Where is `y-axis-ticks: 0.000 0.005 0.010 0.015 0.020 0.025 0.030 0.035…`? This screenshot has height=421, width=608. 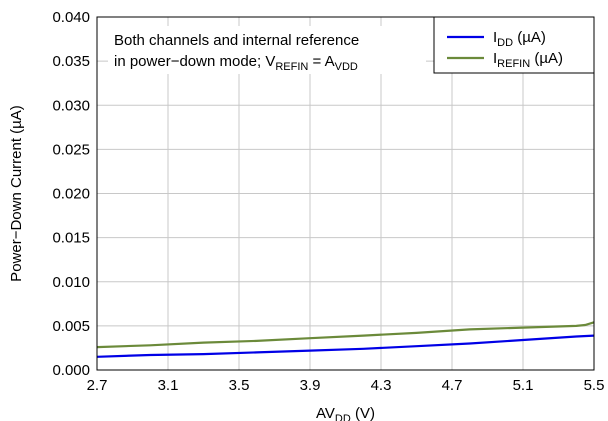
y-axis-ticks: 0.000 0.005 0.010 0.015 0.020 0.025 0.030 0.035… is located at coordinates (71, 194).